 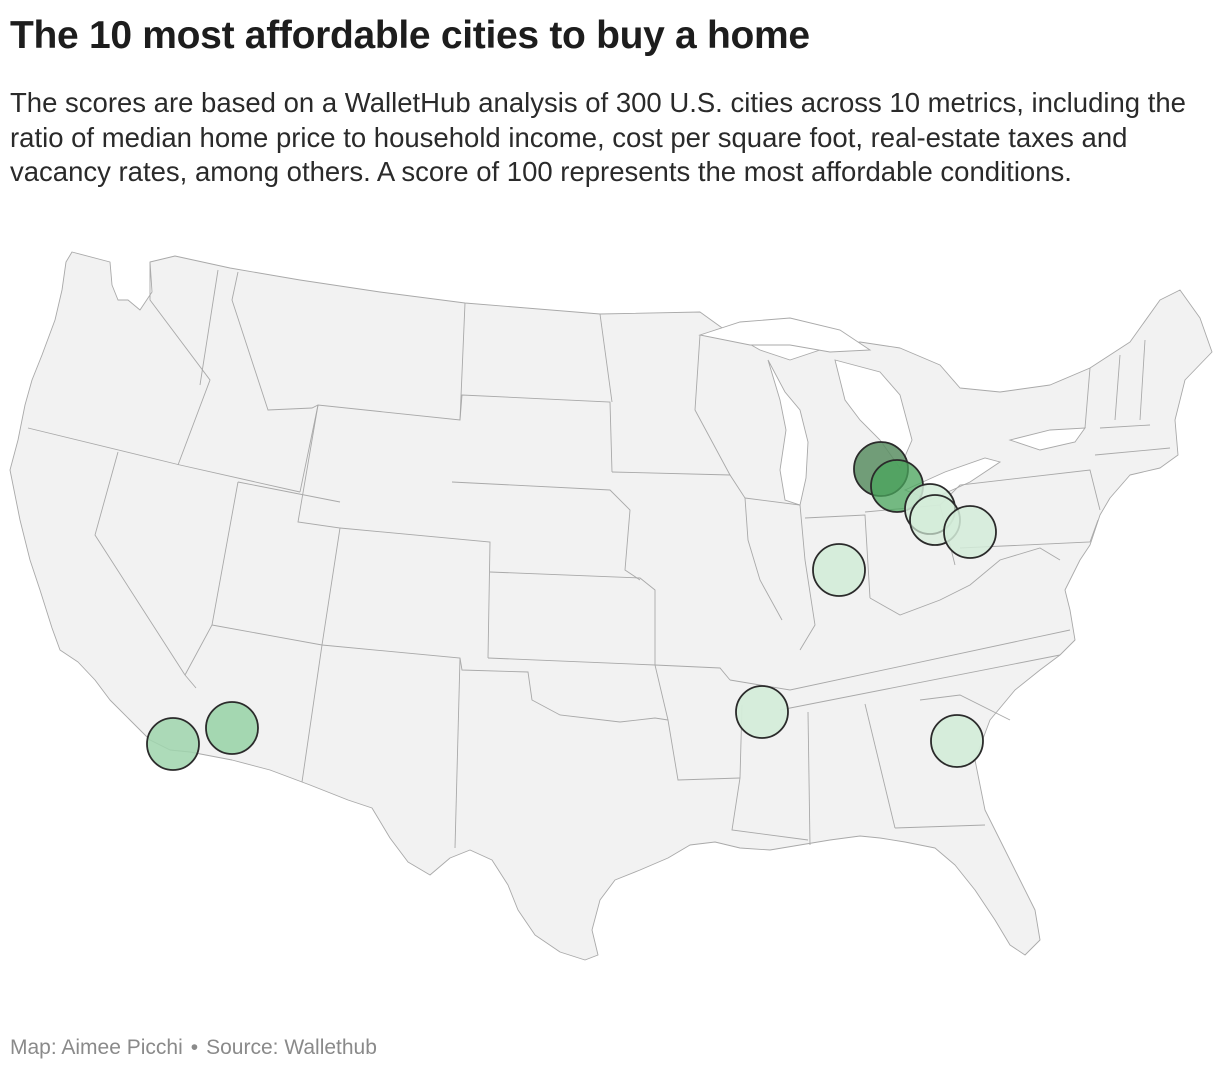 I want to click on map-source: Source: Wallethub, so click(x=291, y=1047).